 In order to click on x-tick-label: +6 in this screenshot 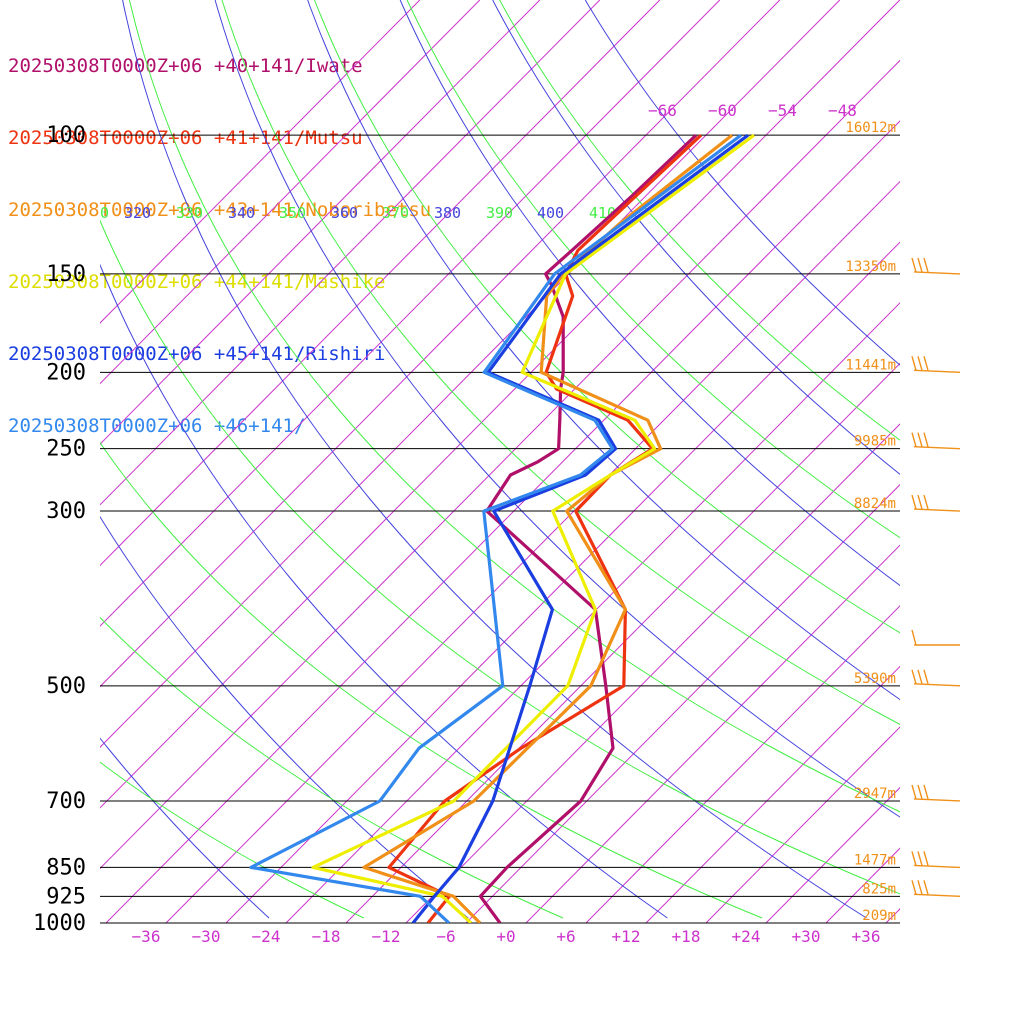, I will do `click(565, 936)`.